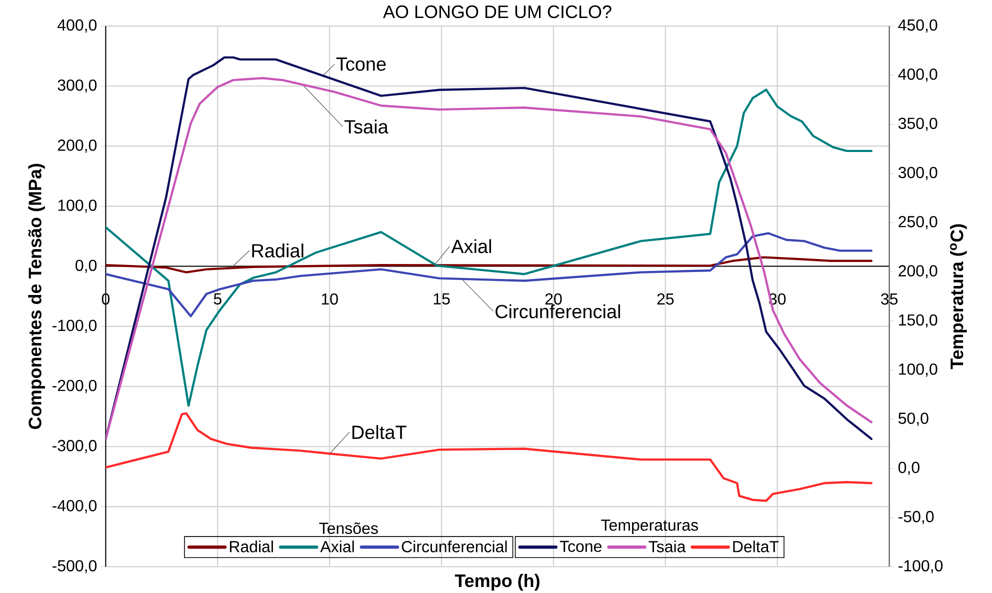 The image size is (992, 593). What do you see at coordinates (916, 517) in the screenshot?
I see `y2-tick-label: -50,0` at bounding box center [916, 517].